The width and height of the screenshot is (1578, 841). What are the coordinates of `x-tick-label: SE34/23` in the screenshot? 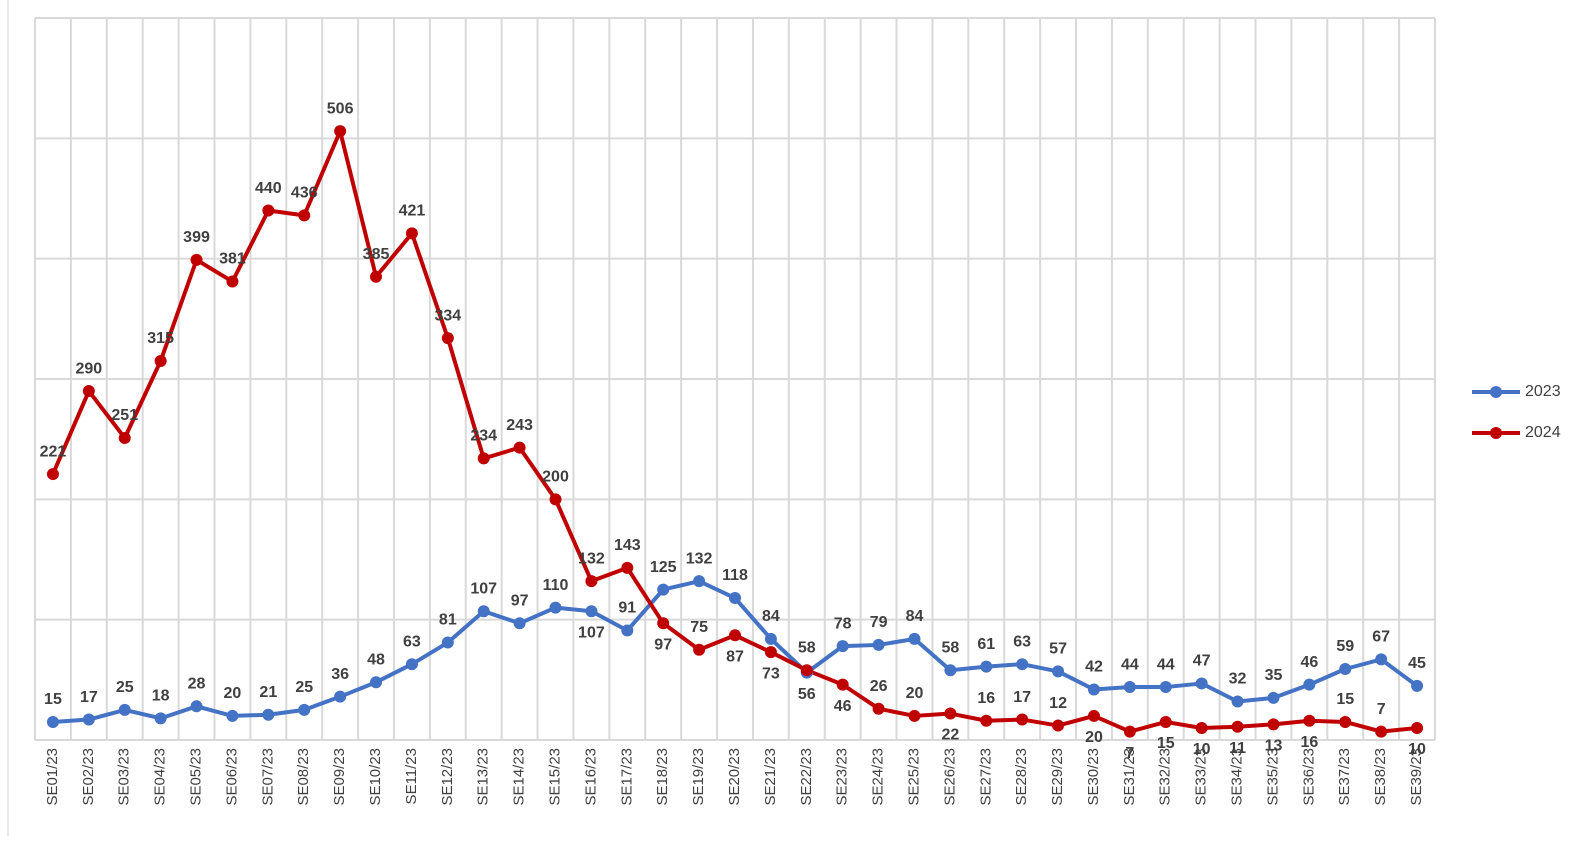 It's located at (1237, 777).